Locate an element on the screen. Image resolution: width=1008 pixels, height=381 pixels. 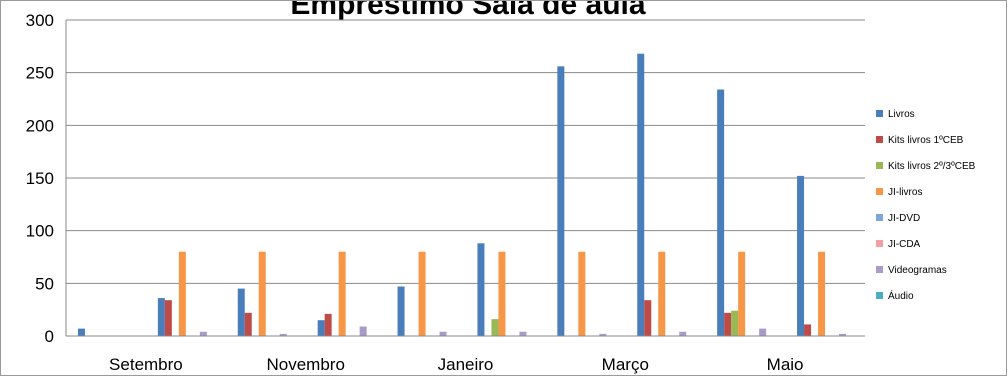
bar-kits-livros-1-ceb-dezembro is located at coordinates (328, 324).